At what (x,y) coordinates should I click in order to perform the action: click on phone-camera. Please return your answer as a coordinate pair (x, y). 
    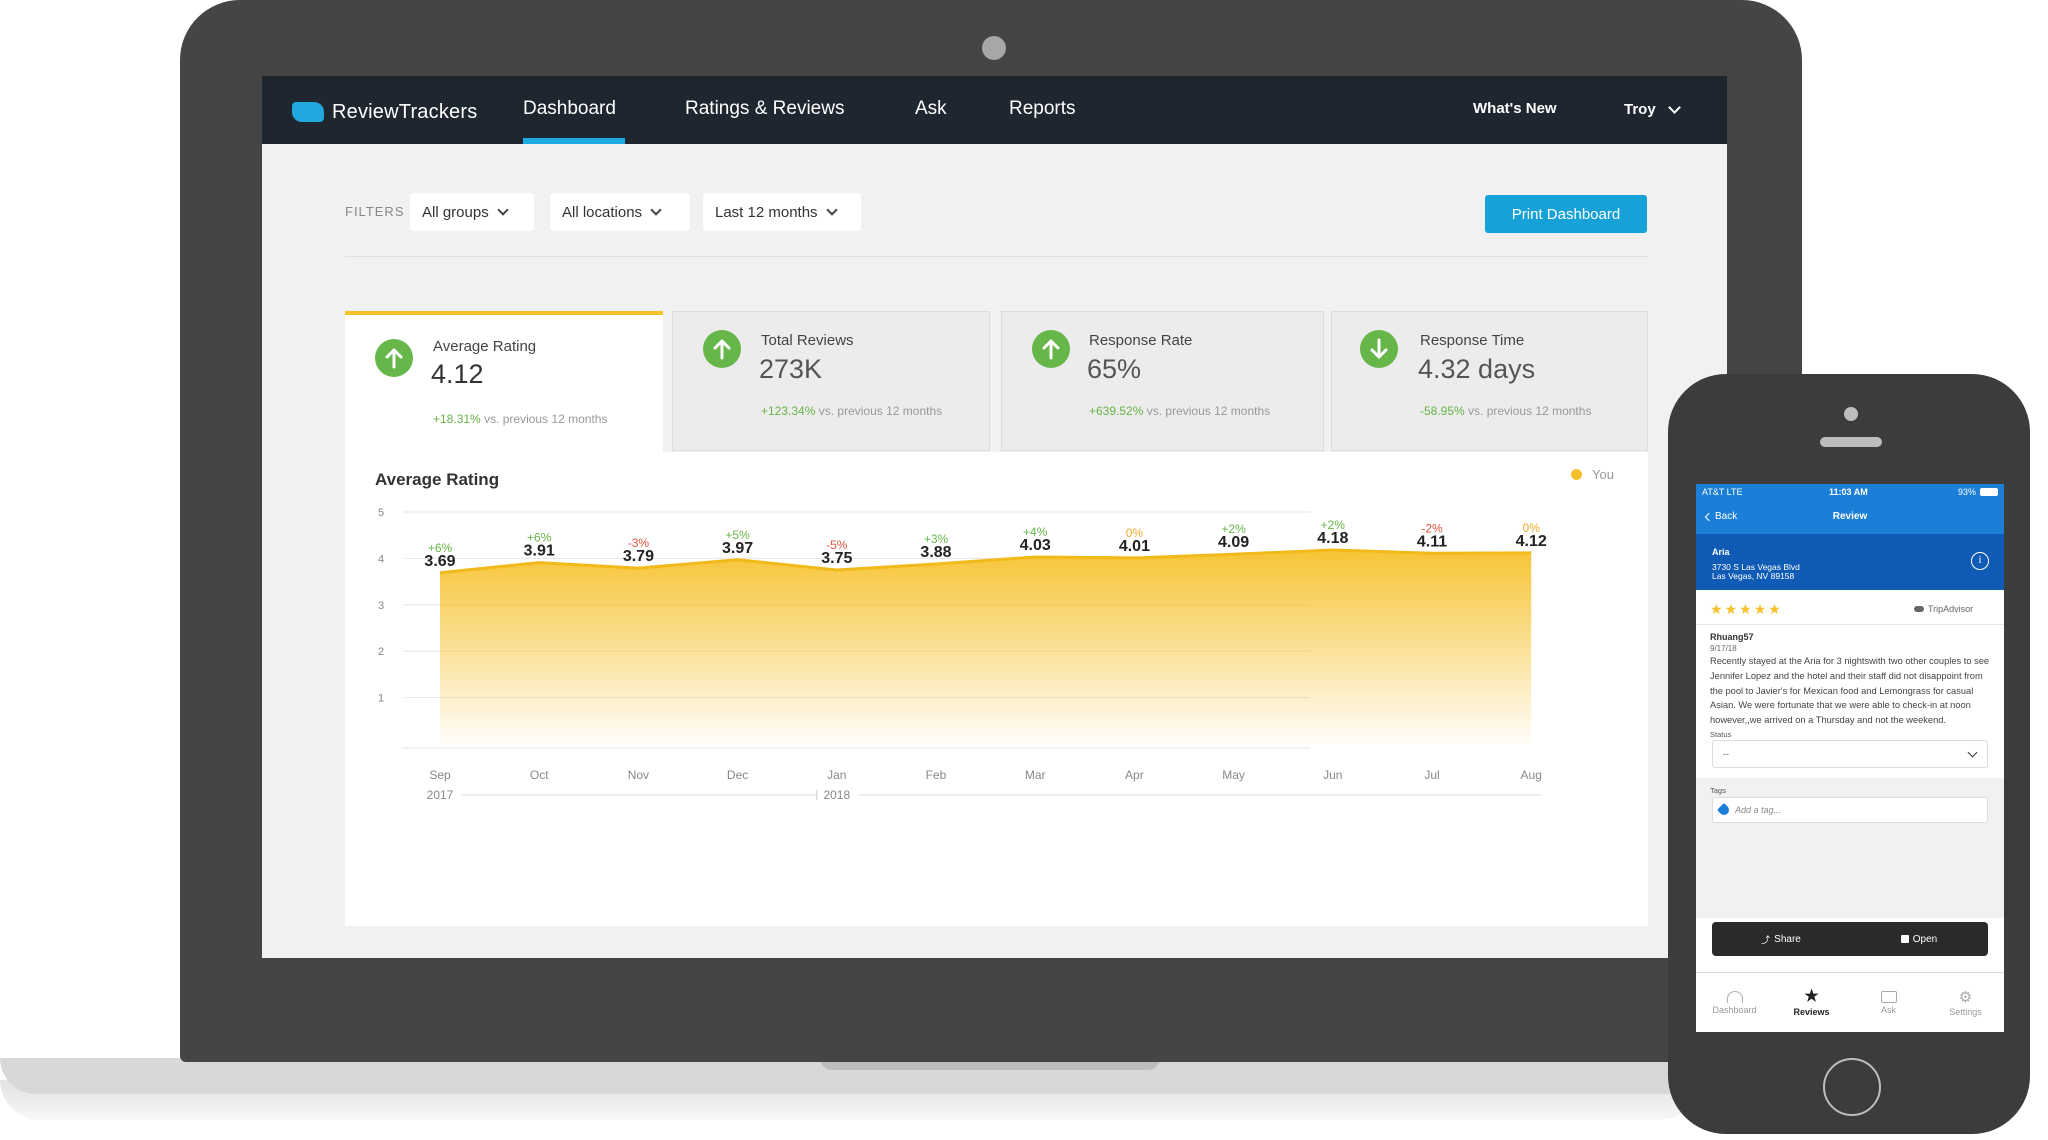
    Looking at the image, I should click on (1851, 414).